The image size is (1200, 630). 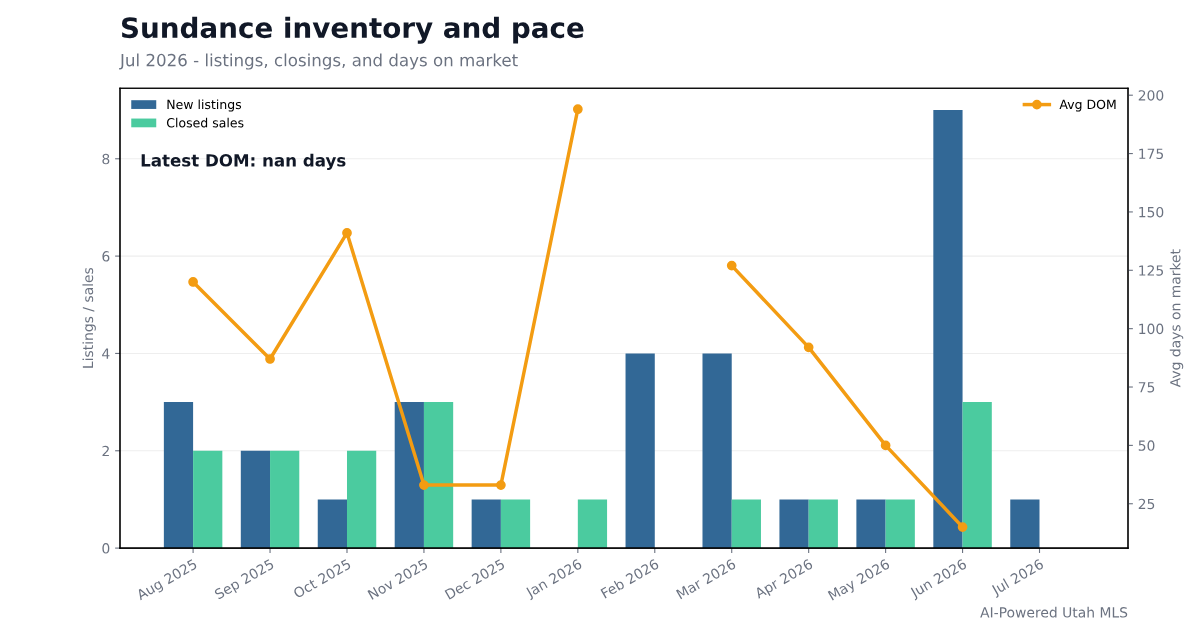 I want to click on chart-subtitle: Jul 2026 - listings, closings, and days on market, so click(x=318, y=61).